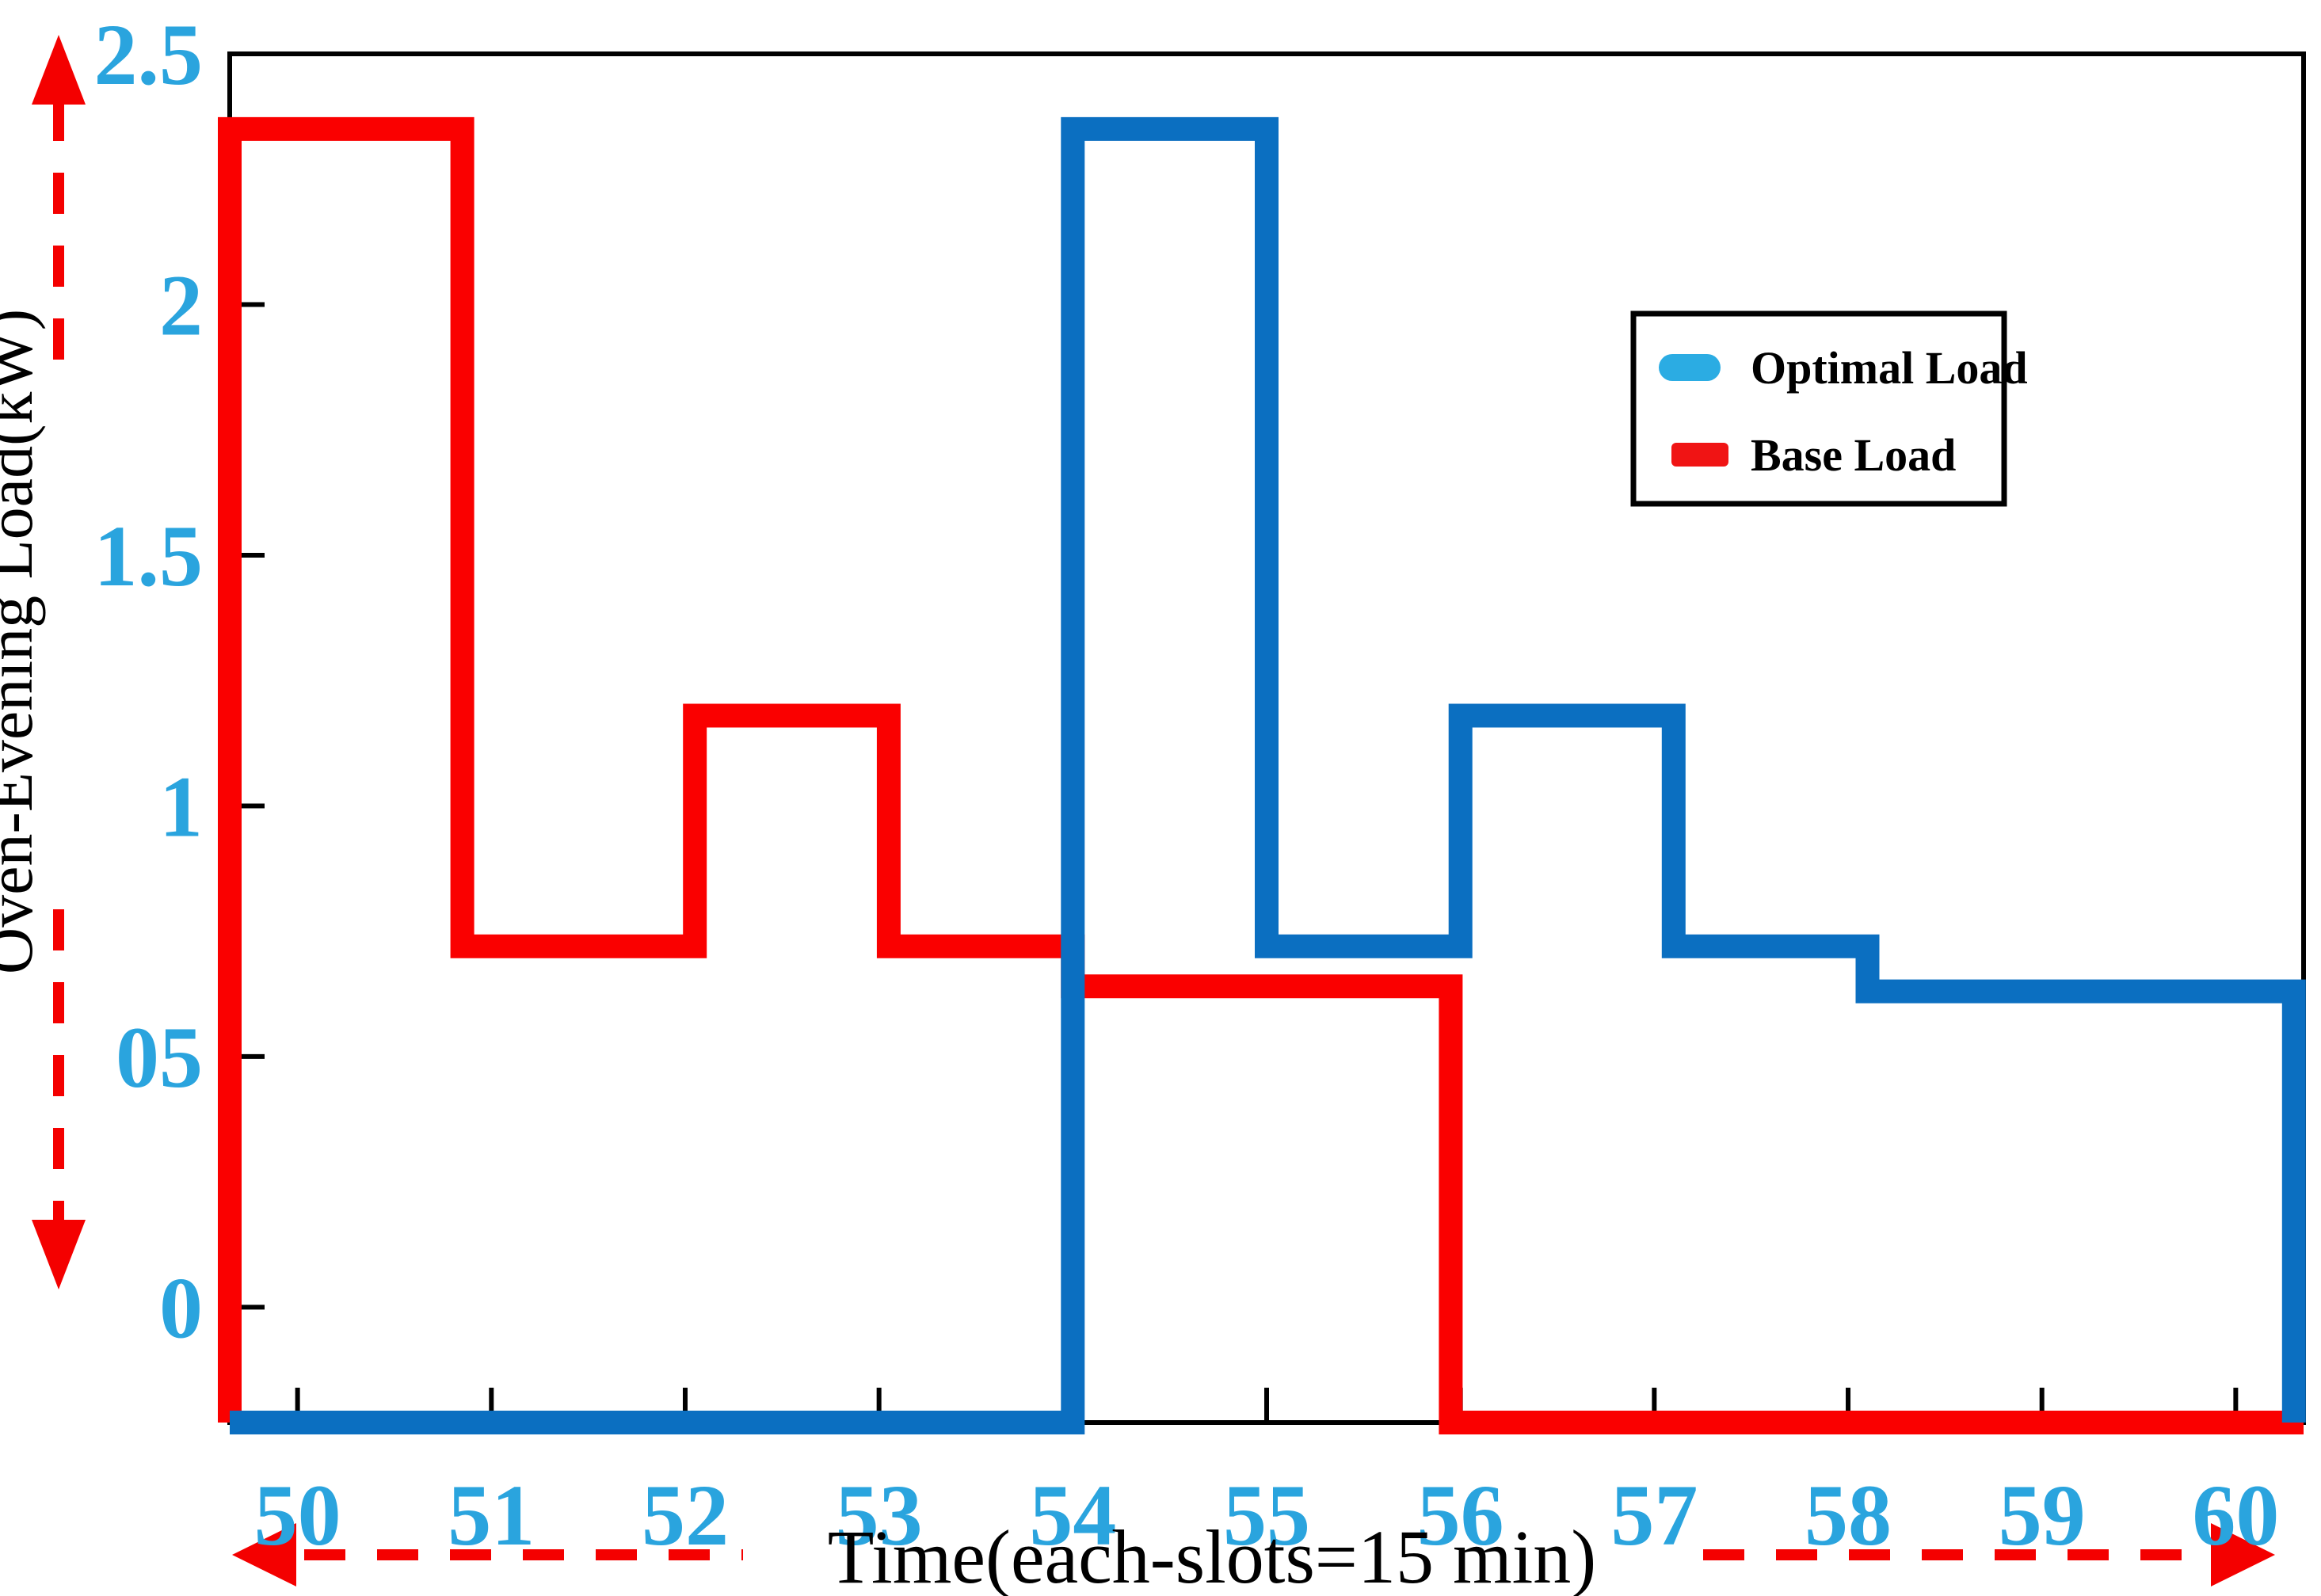 Image resolution: width=2321 pixels, height=1596 pixels. What do you see at coordinates (23, 641) in the screenshot?
I see `y-axis-title: Oven-Evening Load(kW)` at bounding box center [23, 641].